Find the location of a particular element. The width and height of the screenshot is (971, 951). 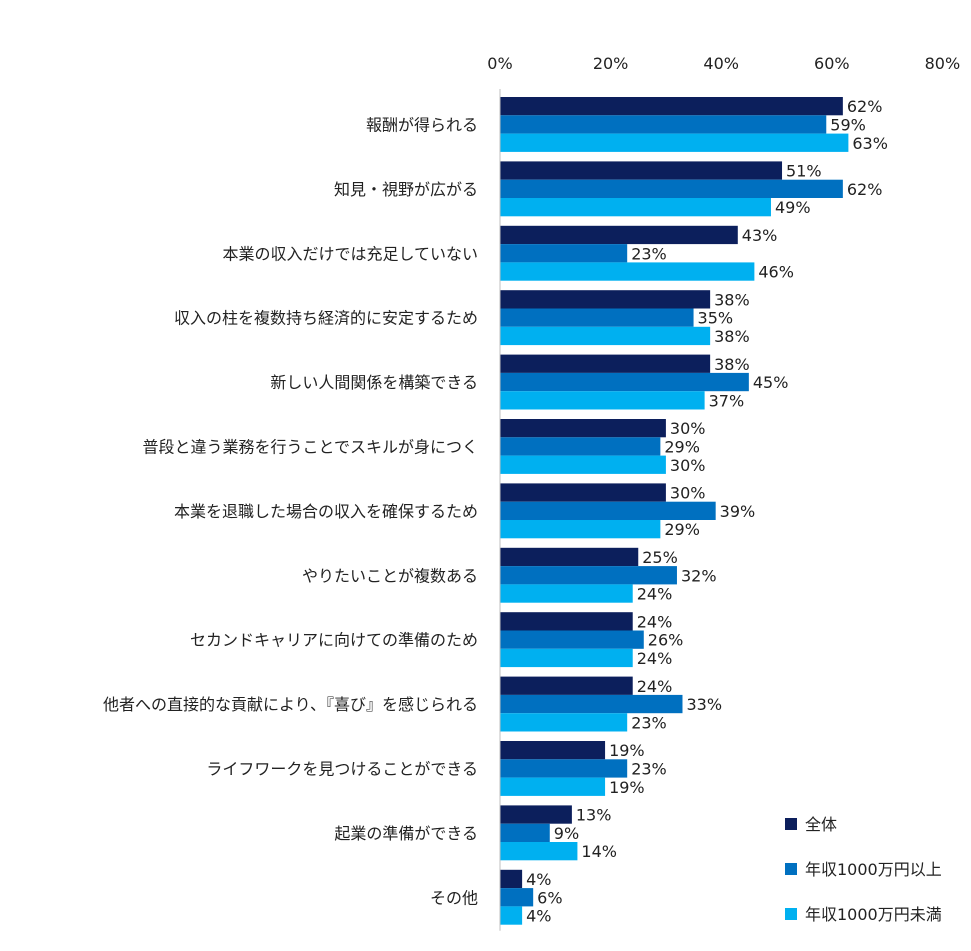

bar-value-label: 43% is located at coordinates (760, 235).